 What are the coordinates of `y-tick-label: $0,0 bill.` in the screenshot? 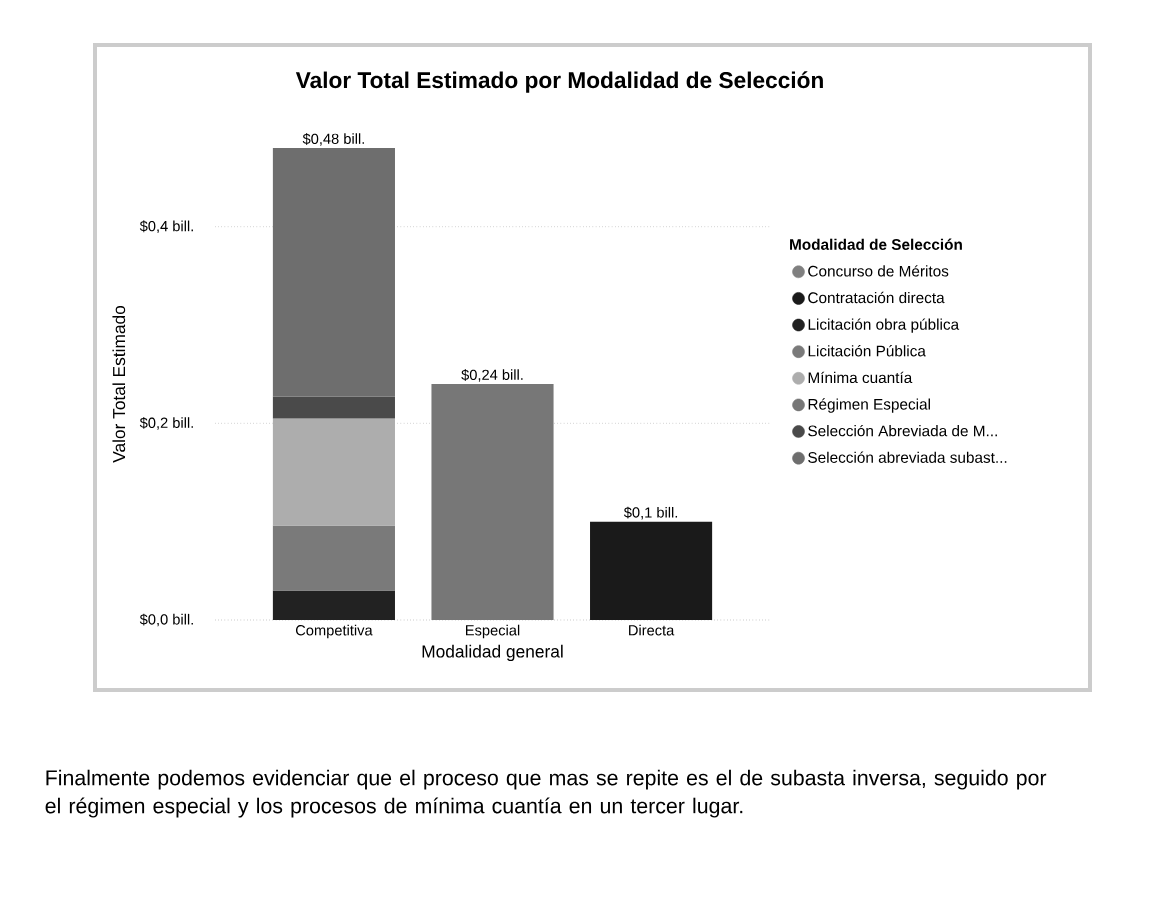 It's located at (166, 620).